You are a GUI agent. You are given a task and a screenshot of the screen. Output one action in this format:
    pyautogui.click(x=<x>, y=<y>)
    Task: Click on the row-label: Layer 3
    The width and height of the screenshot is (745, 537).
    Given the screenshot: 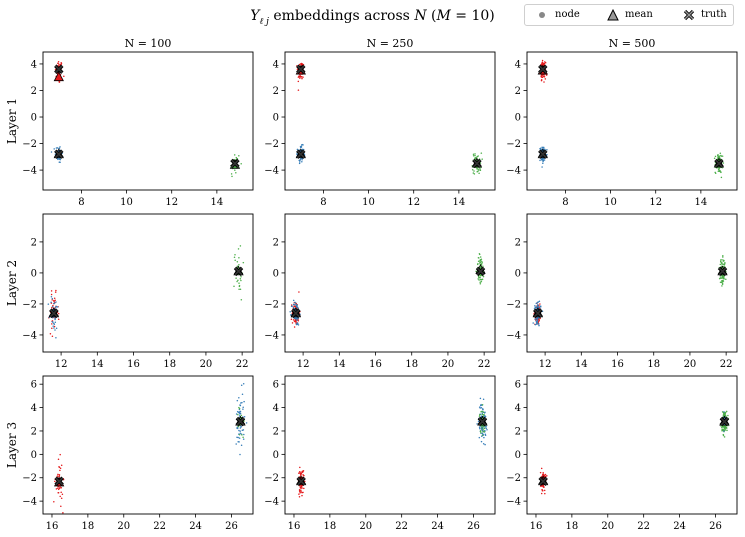 What is the action you would take?
    pyautogui.click(x=12, y=445)
    